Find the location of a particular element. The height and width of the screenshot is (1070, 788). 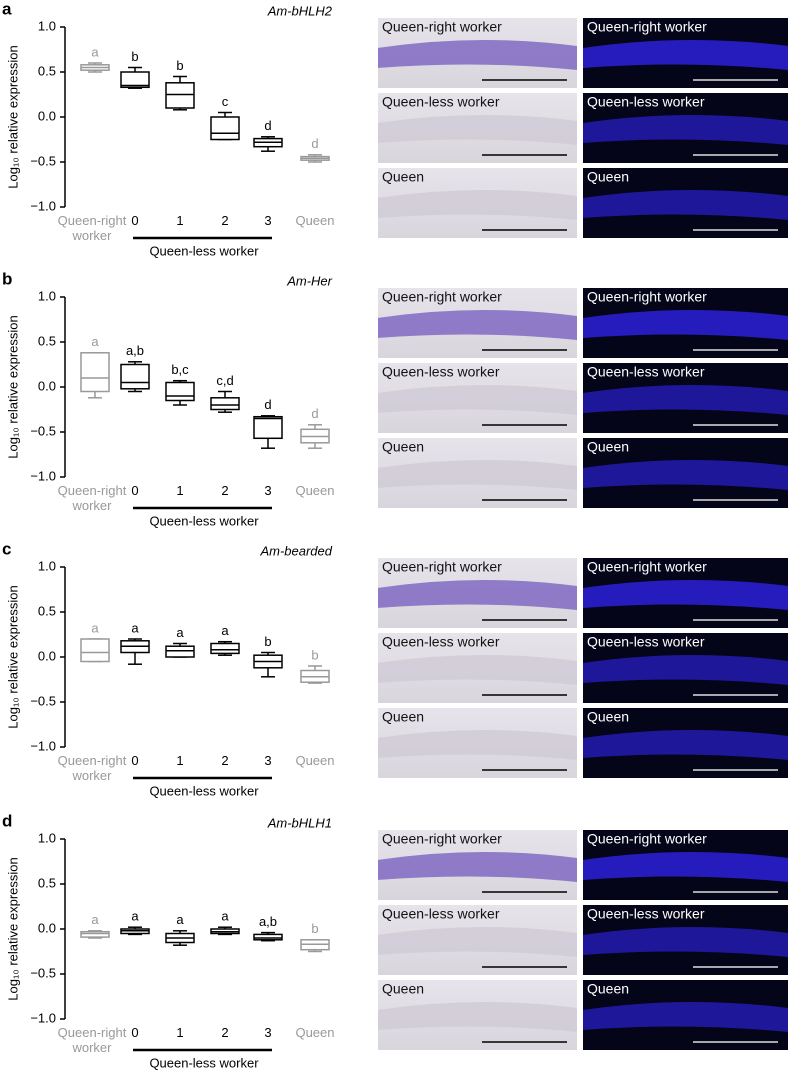

panel-label: a is located at coordinates (7, 9).